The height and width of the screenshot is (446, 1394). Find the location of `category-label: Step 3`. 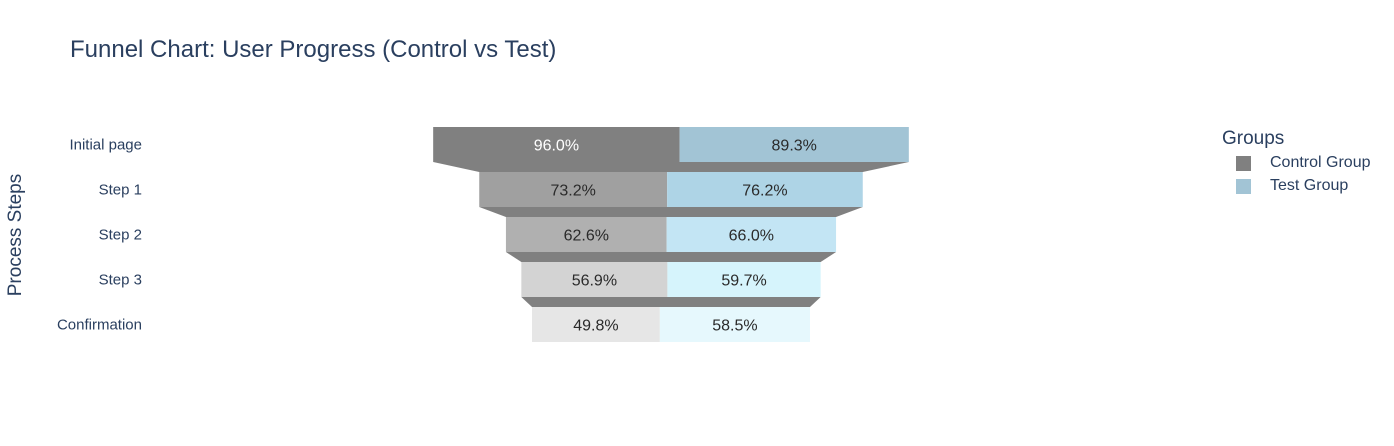

category-label: Step 3 is located at coordinates (120, 280).